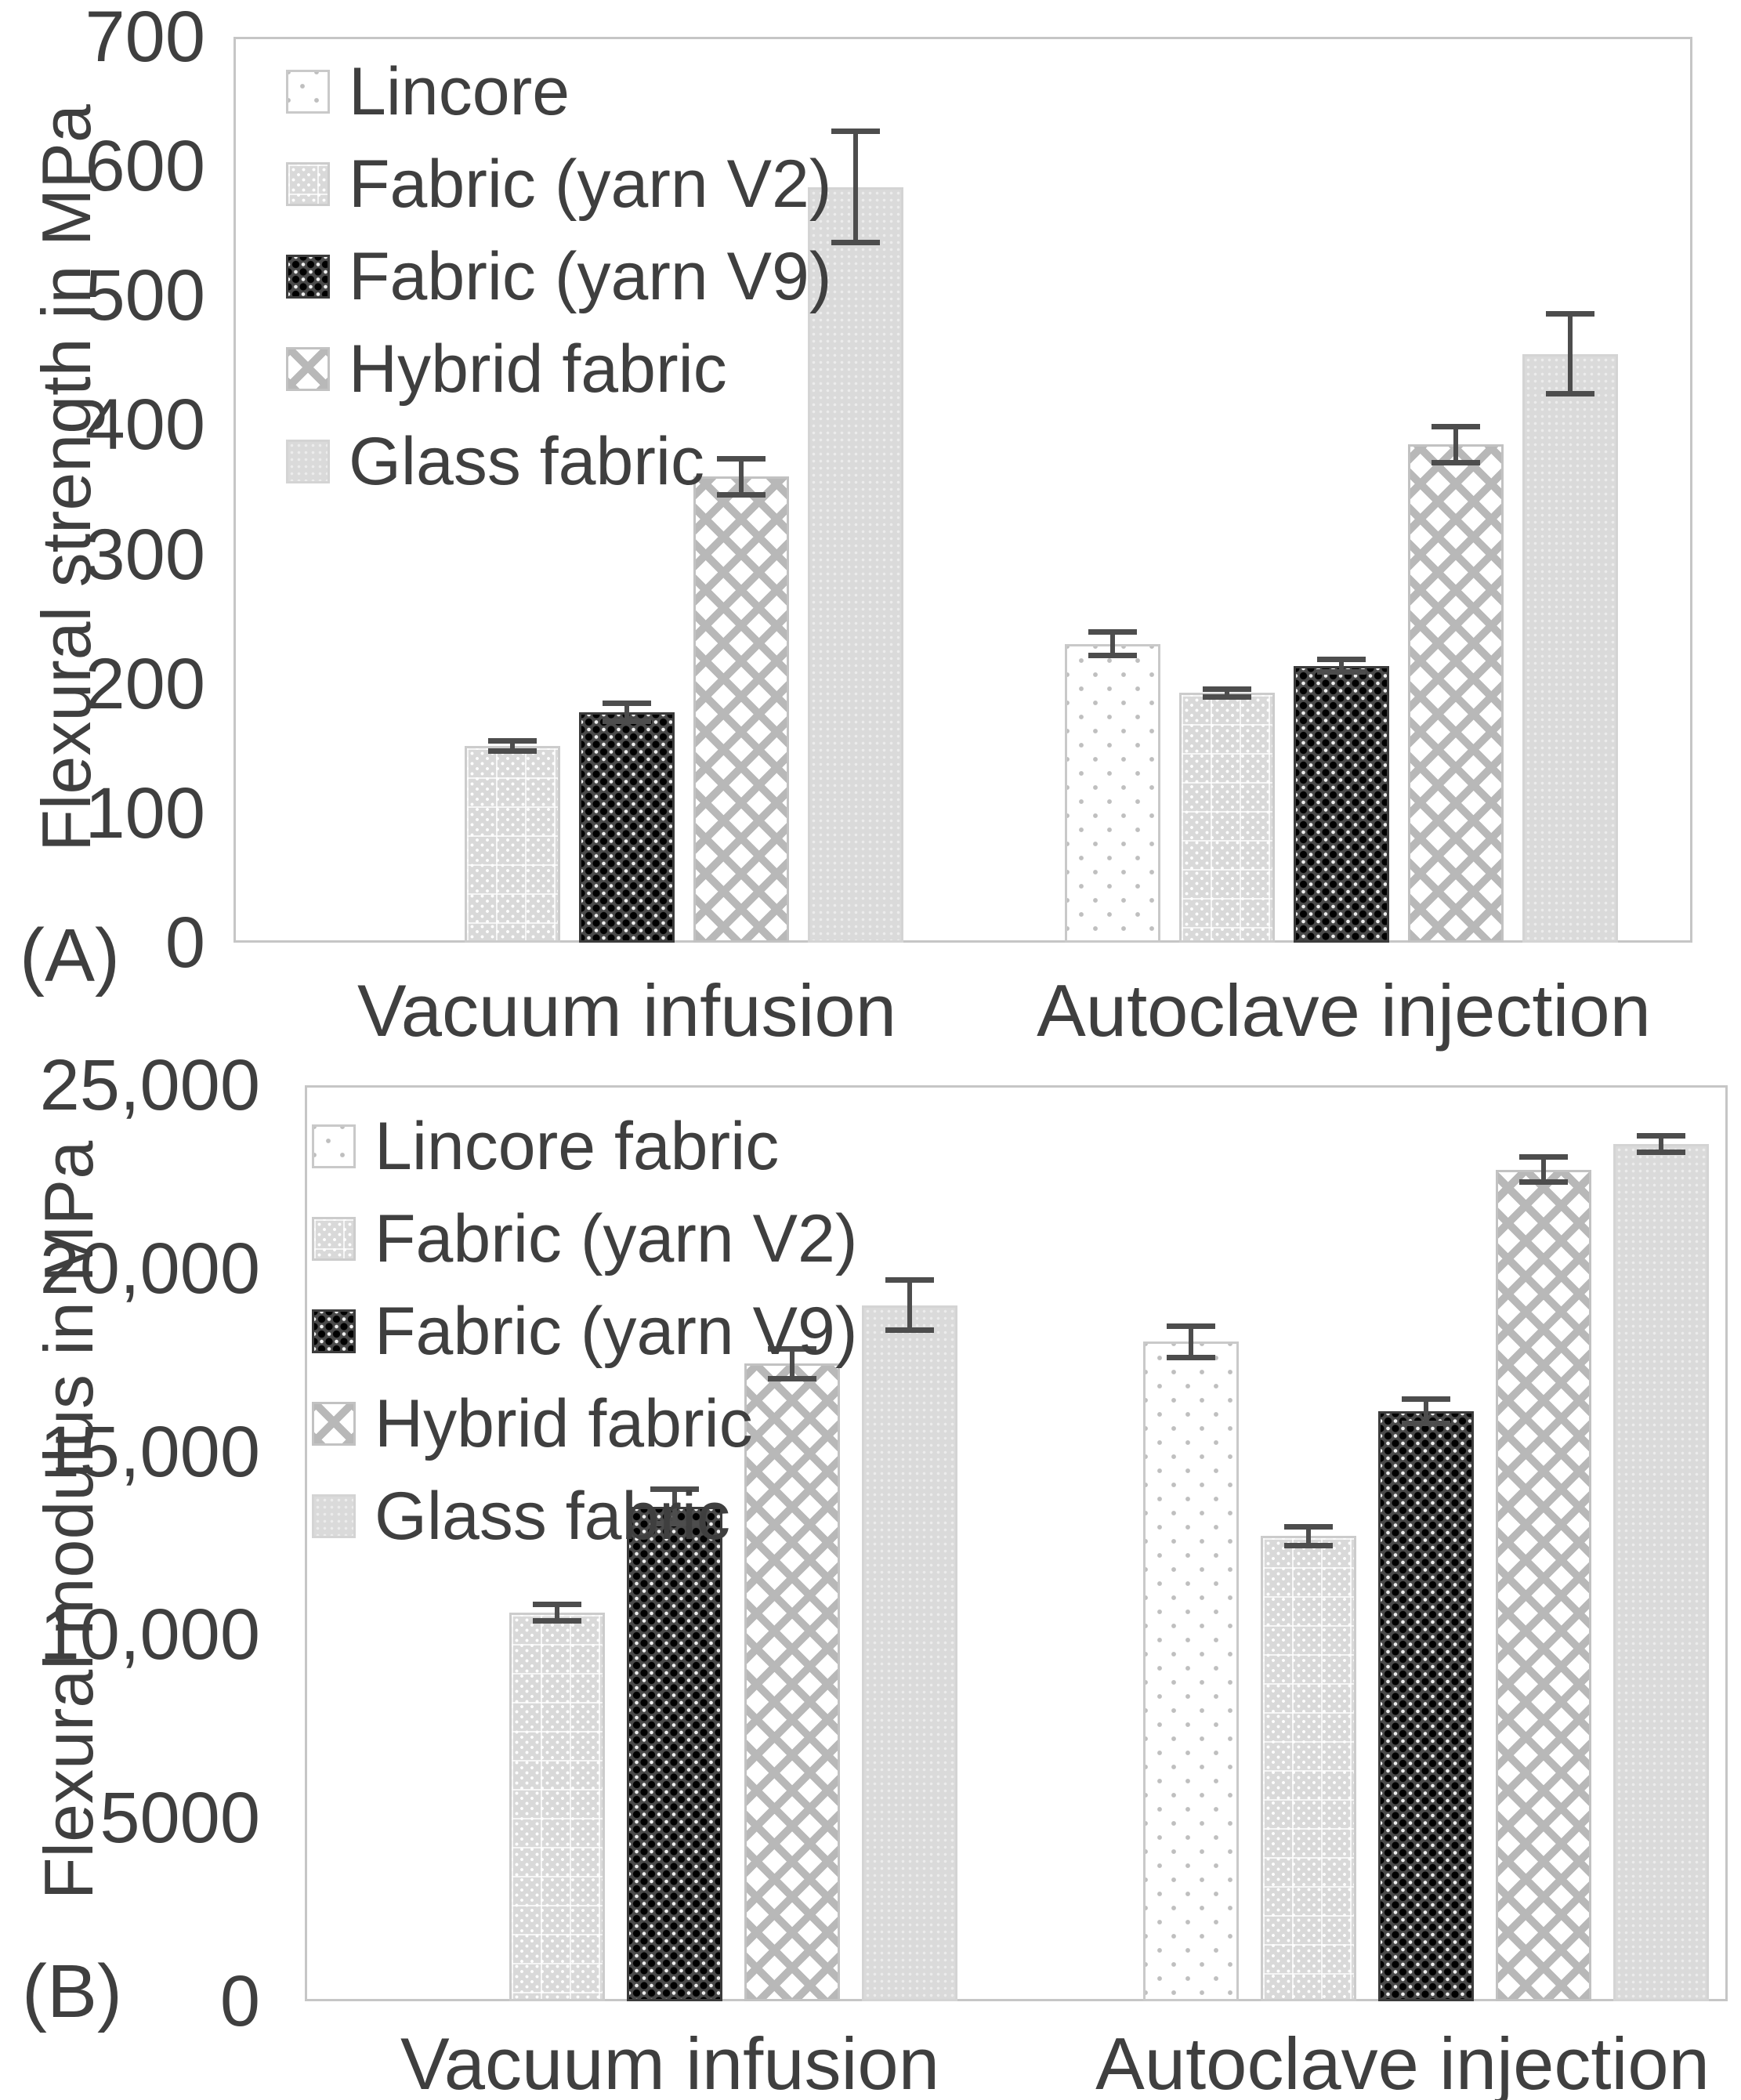 The image size is (1741, 2100). I want to click on legend-item: Lincore fabric, so click(546, 1146).